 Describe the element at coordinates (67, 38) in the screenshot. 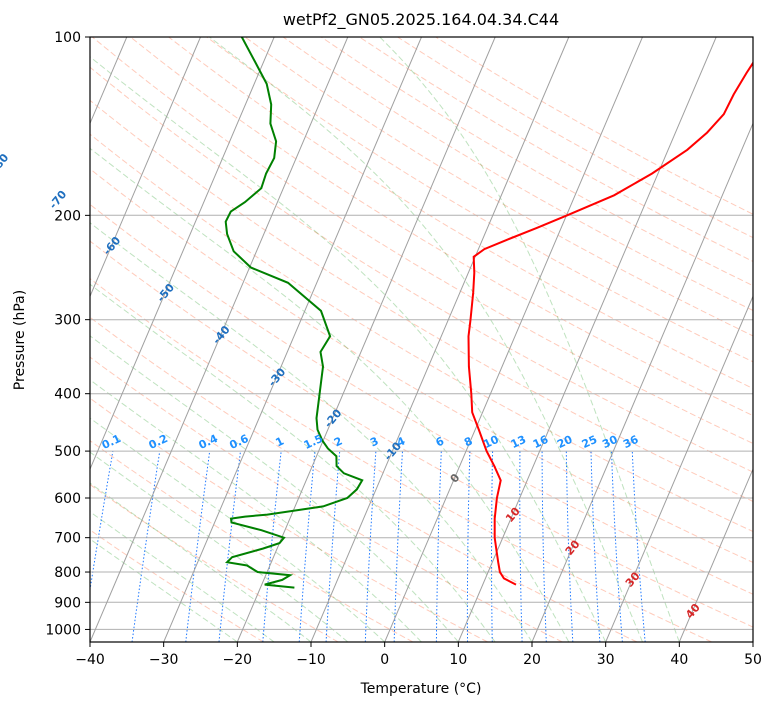

I see `y-tick-label: 100` at that location.